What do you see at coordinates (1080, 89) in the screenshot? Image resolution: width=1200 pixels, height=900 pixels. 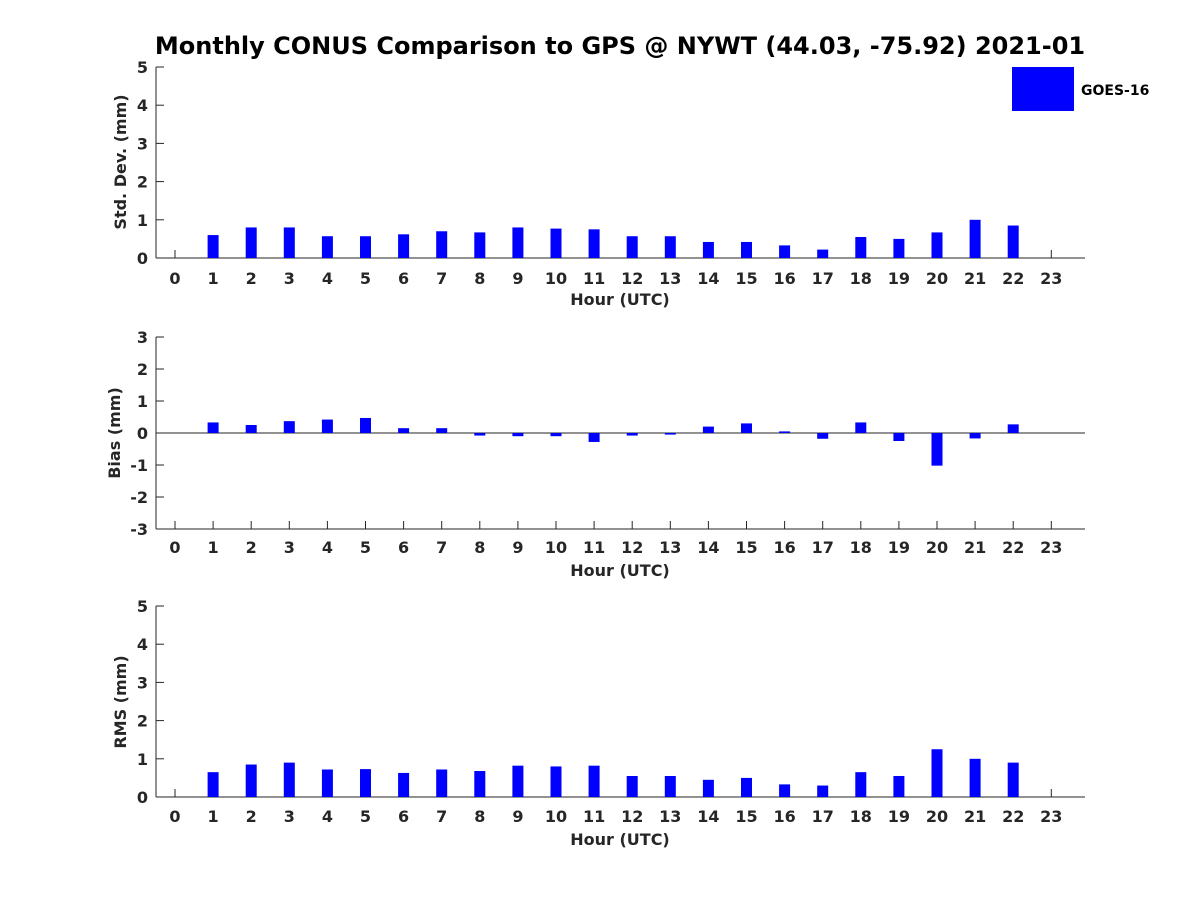 I see `legend: GOES-16` at bounding box center [1080, 89].